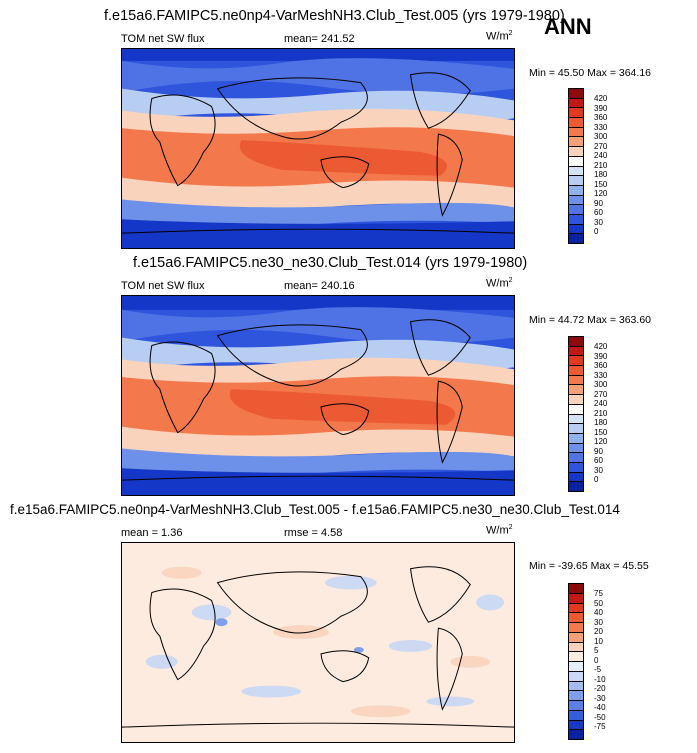  What do you see at coordinates (152, 533) in the screenshot?
I see `panel3-mean-label: mean = 1.36` at bounding box center [152, 533].